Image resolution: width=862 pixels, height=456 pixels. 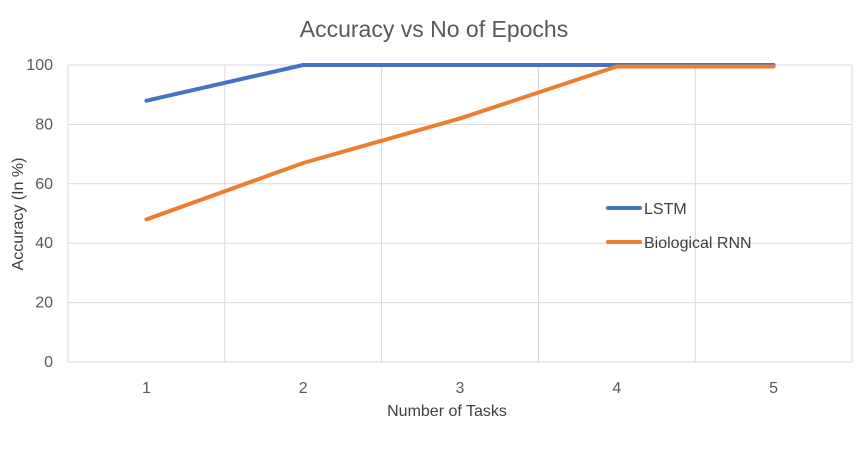 I want to click on legend: LSTM Biological RNN, so click(x=679, y=226).